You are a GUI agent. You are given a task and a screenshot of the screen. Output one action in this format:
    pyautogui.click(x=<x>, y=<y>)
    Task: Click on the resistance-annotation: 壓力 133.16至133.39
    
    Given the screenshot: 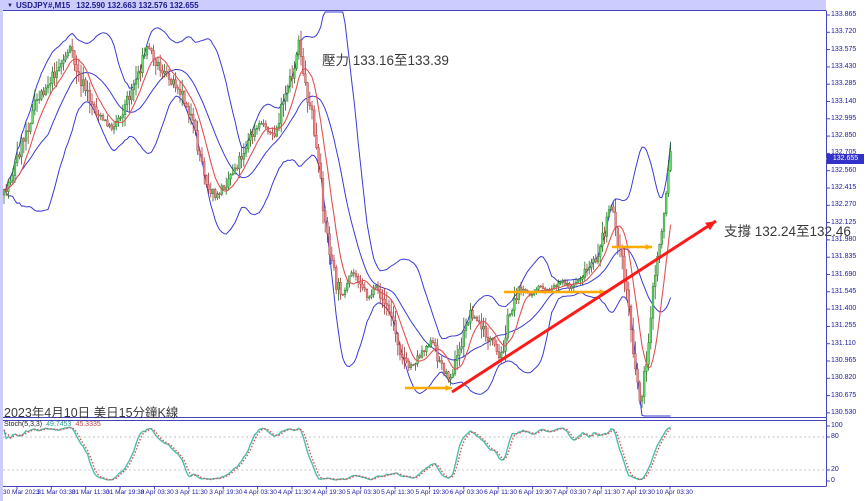 What is the action you would take?
    pyautogui.click(x=385, y=60)
    